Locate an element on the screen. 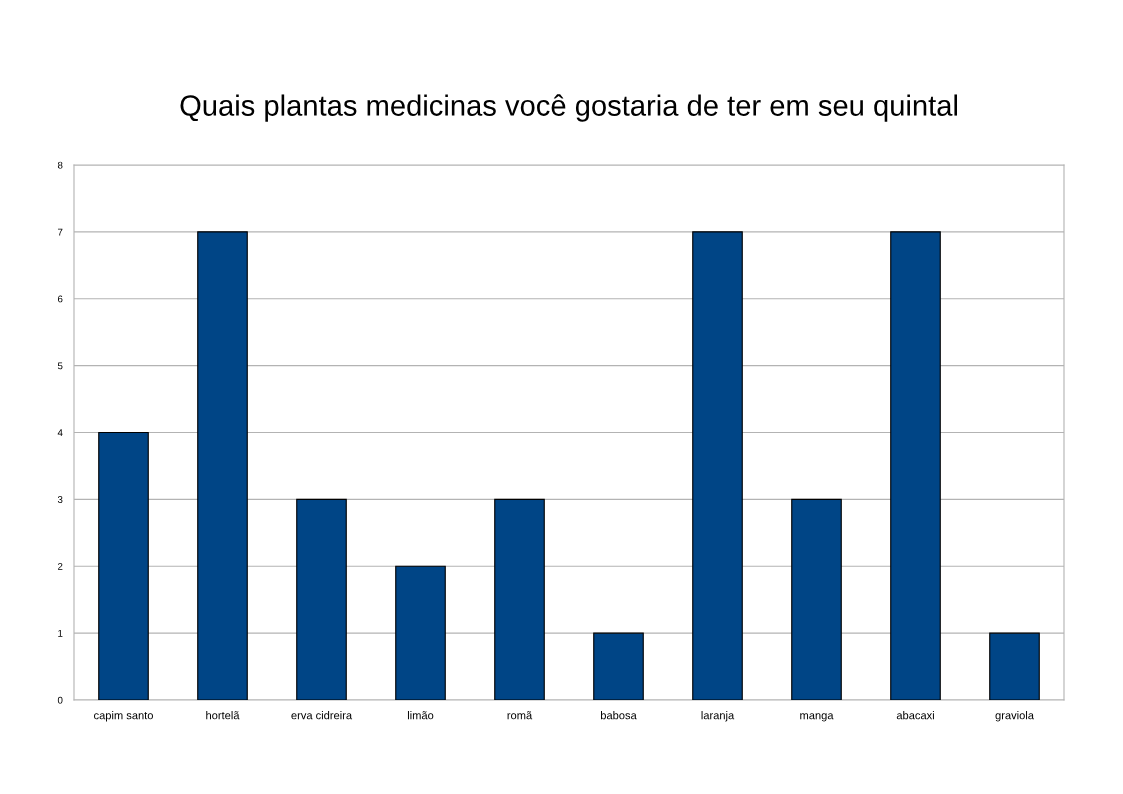  x-tick-label: abacaxi is located at coordinates (915, 715).